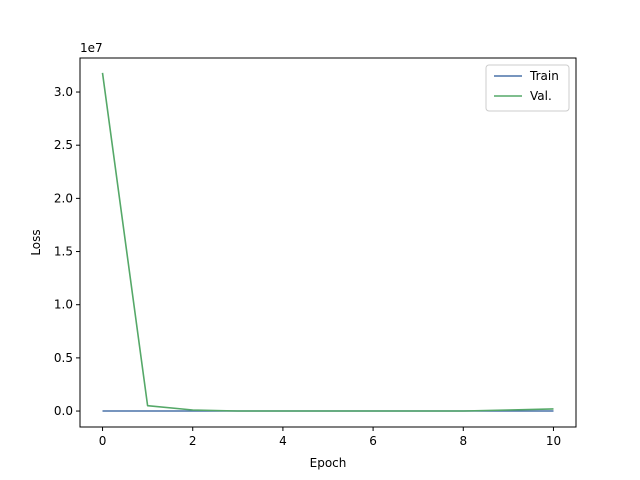 This screenshot has width=640, height=480. Describe the element at coordinates (330, 437) in the screenshot. I see `x-axis-ticks: 0 2 4 6 8 10` at that location.